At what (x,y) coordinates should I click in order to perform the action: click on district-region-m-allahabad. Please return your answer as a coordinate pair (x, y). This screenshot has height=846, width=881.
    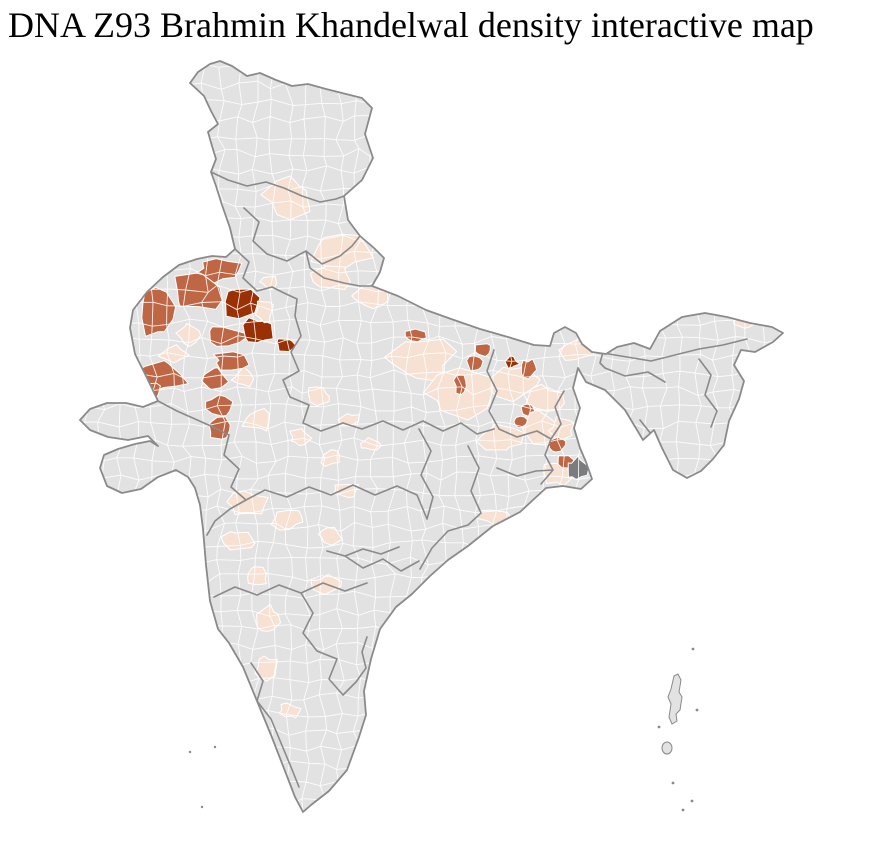
    Looking at the image, I should click on (460, 385).